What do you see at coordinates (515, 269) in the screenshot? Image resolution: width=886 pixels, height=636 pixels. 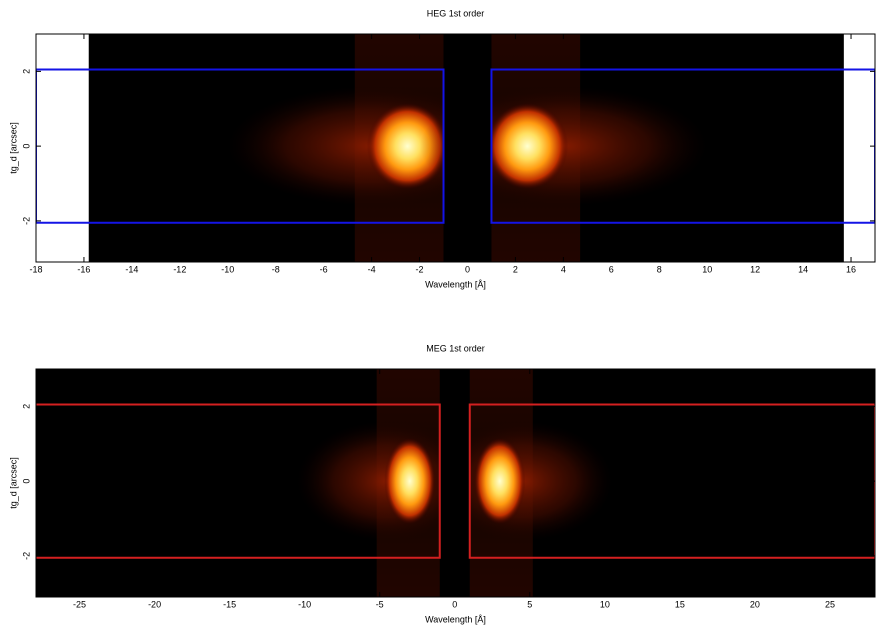 I see `x-tick-label: 2` at bounding box center [515, 269].